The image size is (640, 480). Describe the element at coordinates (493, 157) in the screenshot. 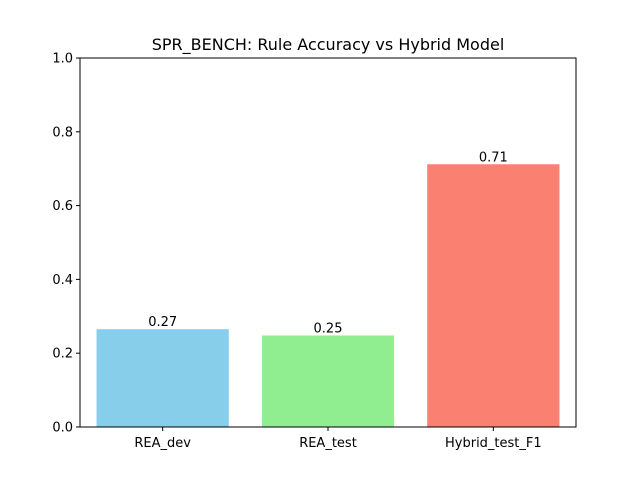

I see `bar-value-label: 0.71` at that location.